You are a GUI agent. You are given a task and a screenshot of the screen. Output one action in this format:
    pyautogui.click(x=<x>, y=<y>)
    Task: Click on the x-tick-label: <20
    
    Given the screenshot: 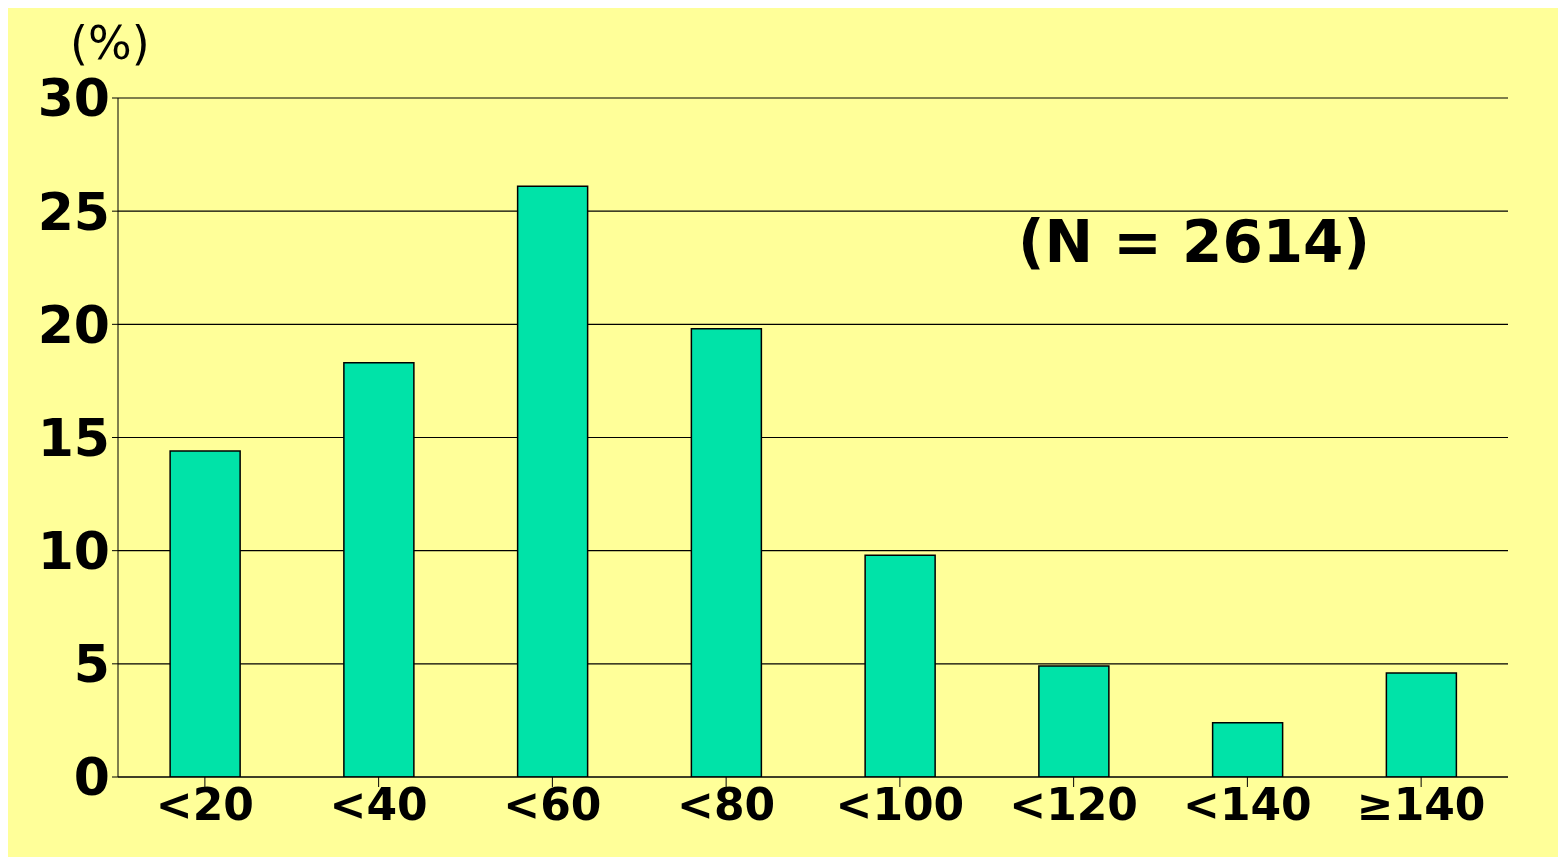 What is the action you would take?
    pyautogui.click(x=204, y=805)
    